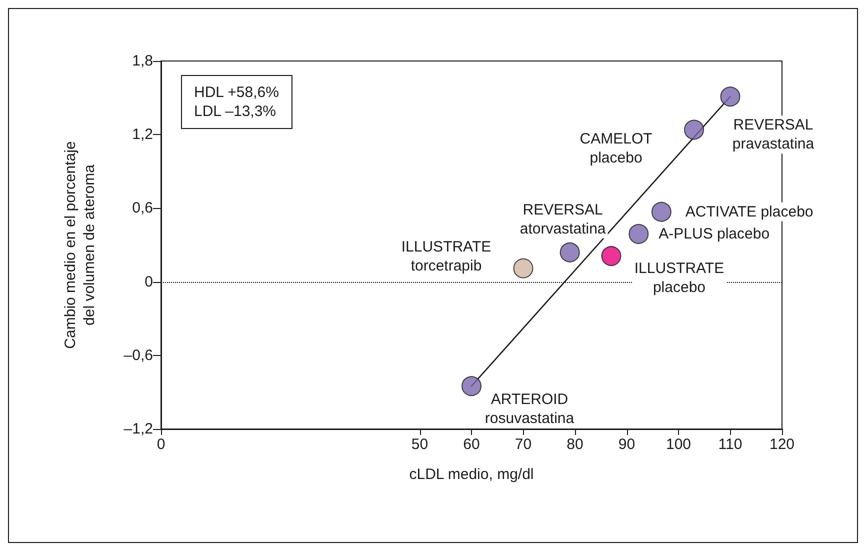 This screenshot has width=868, height=555. I want to click on x-tick-label: 70, so click(523, 444).